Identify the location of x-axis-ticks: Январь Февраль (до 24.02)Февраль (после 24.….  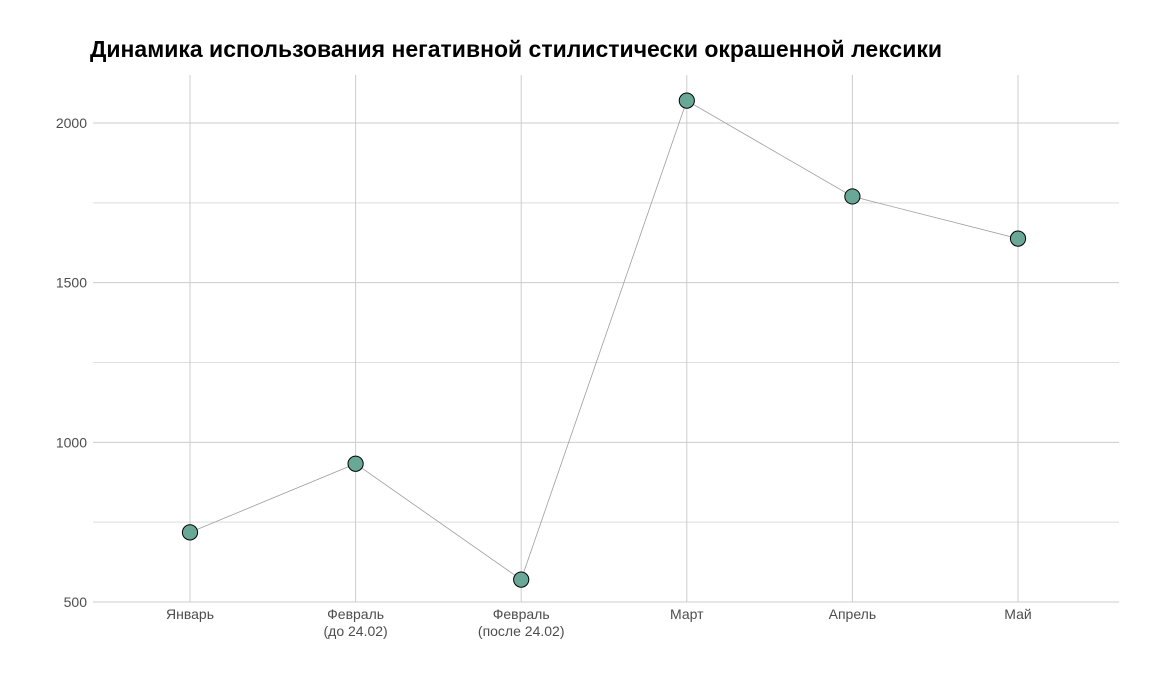
(599, 622).